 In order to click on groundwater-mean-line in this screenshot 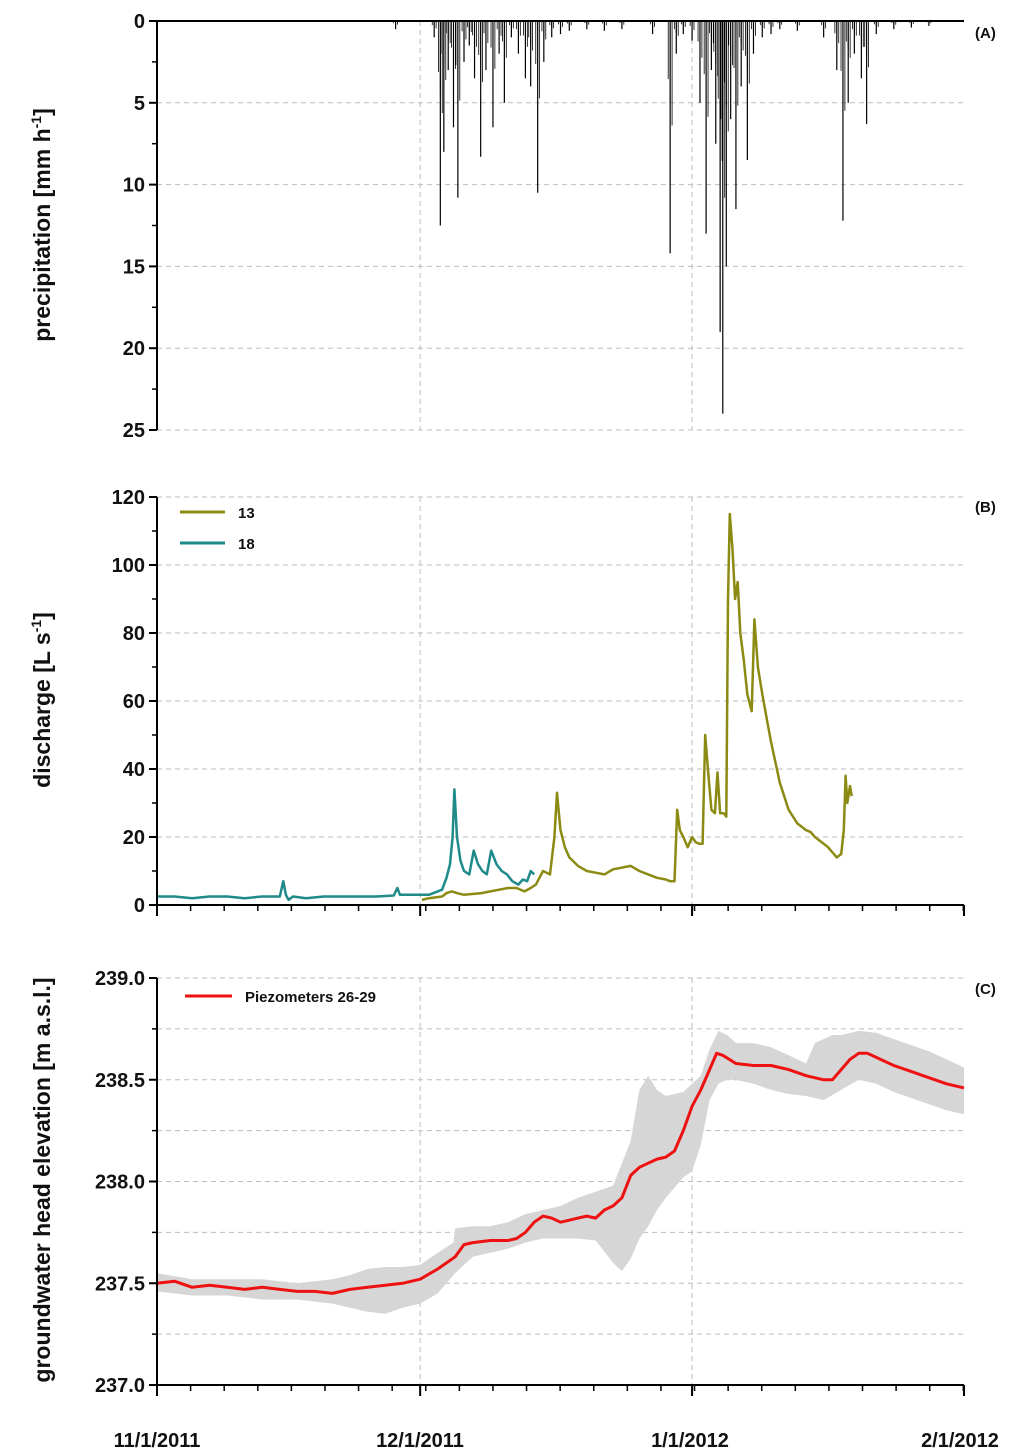, I will do `click(560, 1173)`.